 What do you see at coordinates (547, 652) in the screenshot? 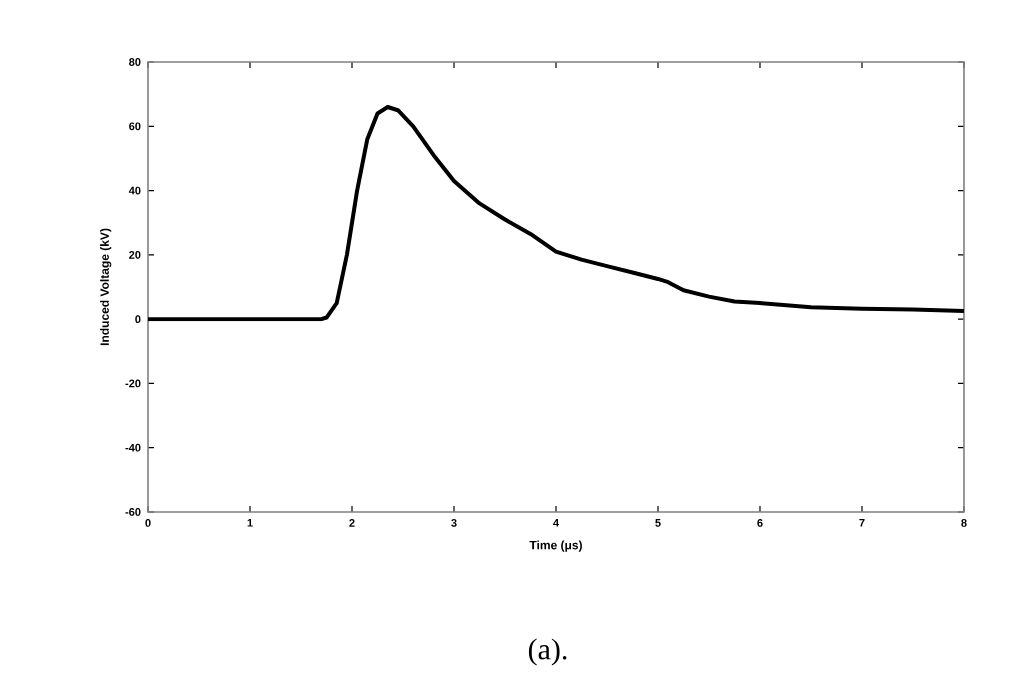
I see `text: (a).` at bounding box center [547, 652].